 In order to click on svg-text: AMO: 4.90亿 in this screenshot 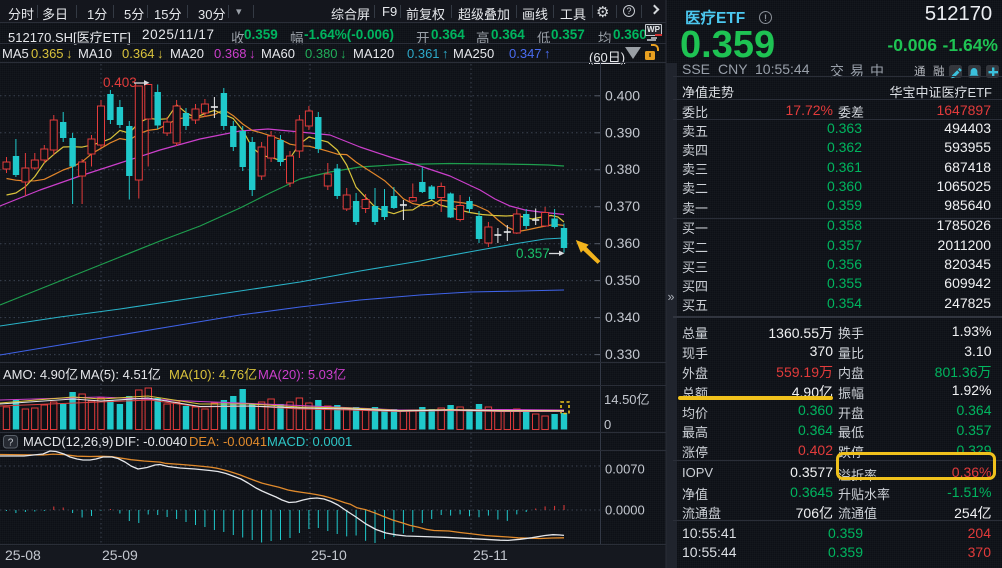, I will do `click(40, 374)`.